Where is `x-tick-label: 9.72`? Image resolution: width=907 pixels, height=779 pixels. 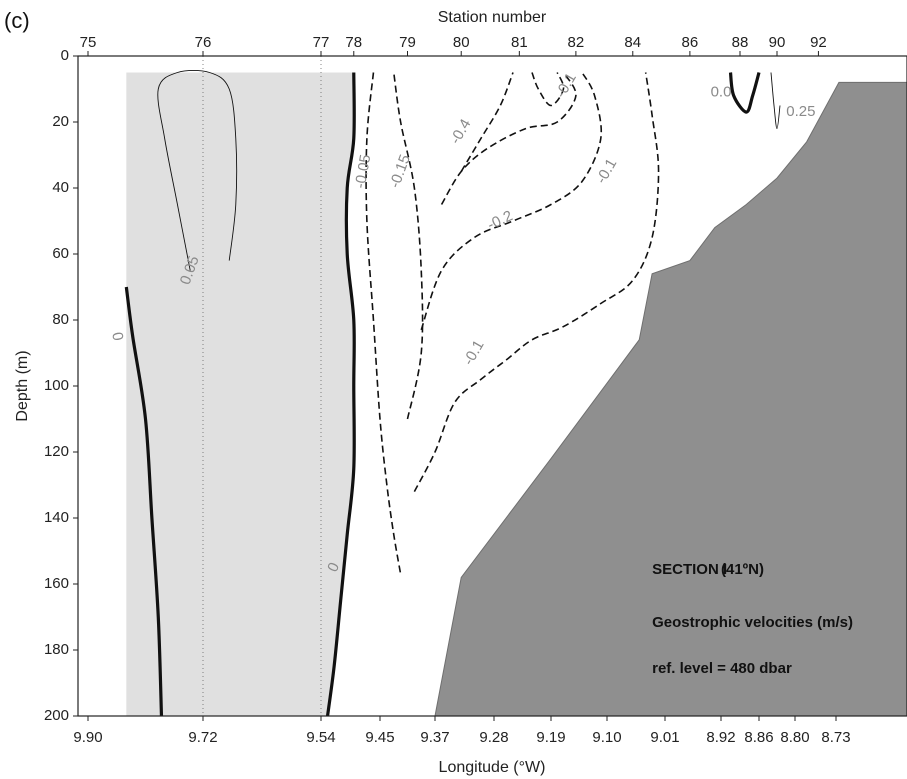 x-tick-label: 9.72 is located at coordinates (202, 737).